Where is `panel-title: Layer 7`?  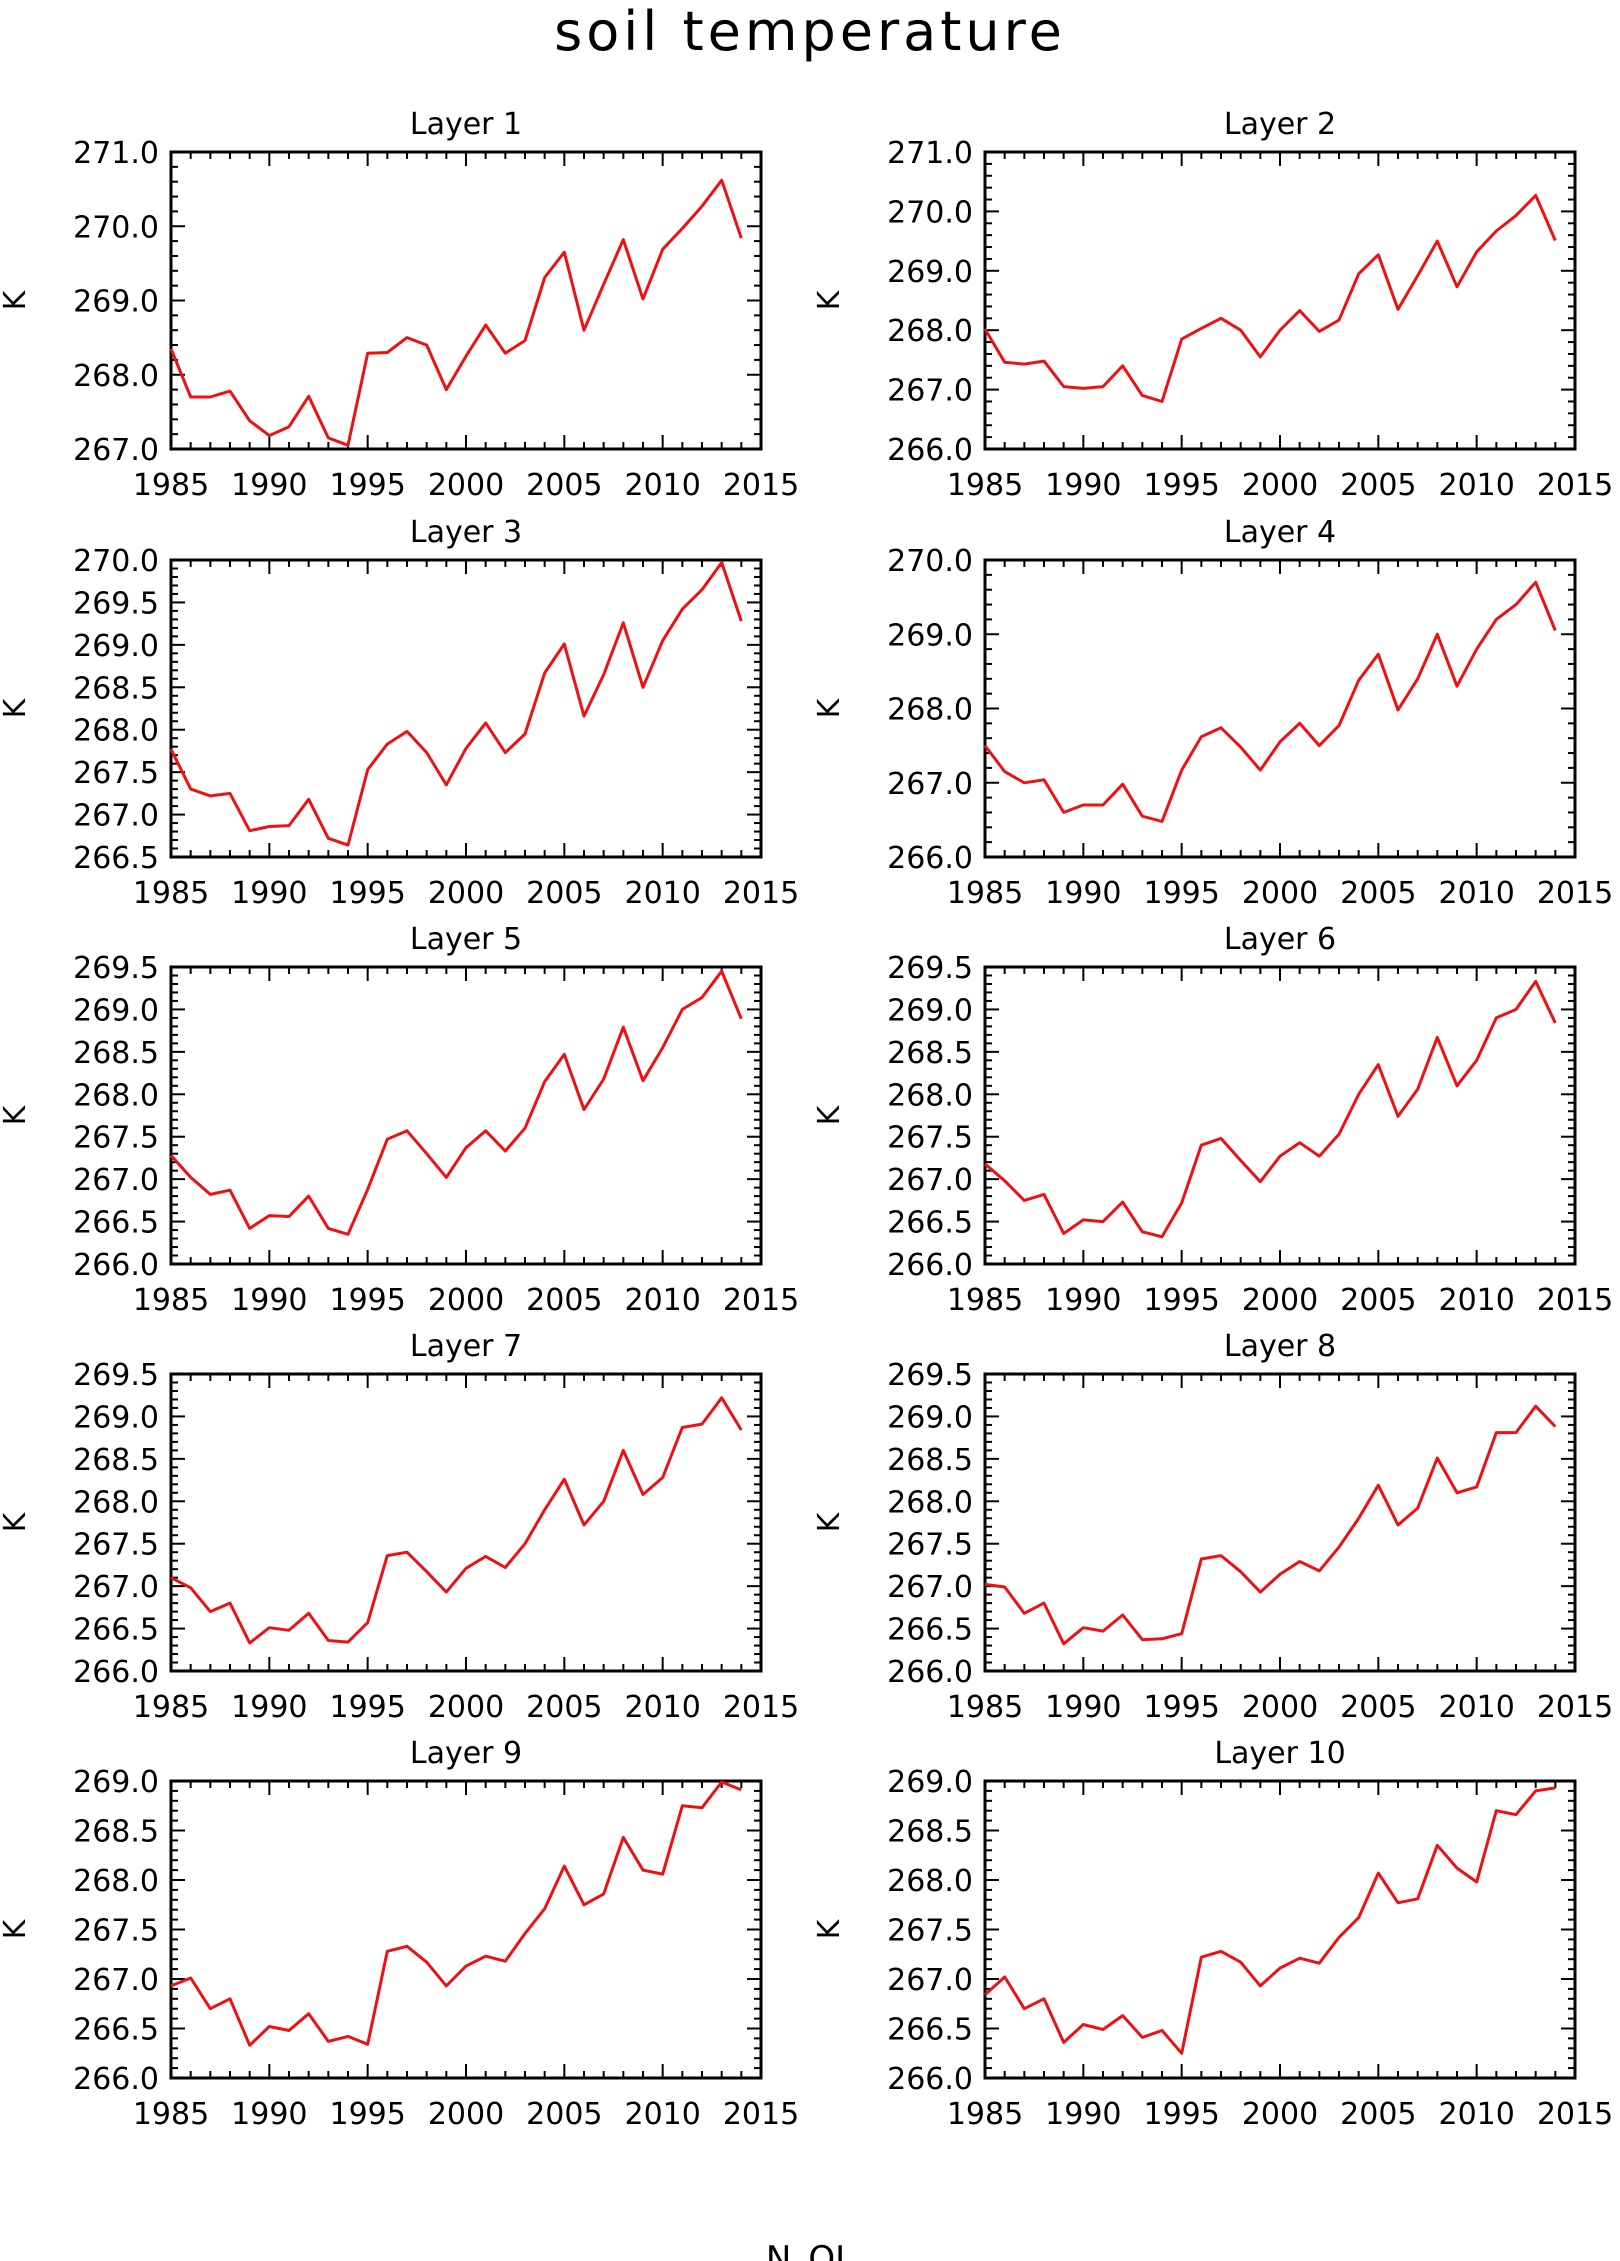 panel-title: Layer 7 is located at coordinates (466, 1346).